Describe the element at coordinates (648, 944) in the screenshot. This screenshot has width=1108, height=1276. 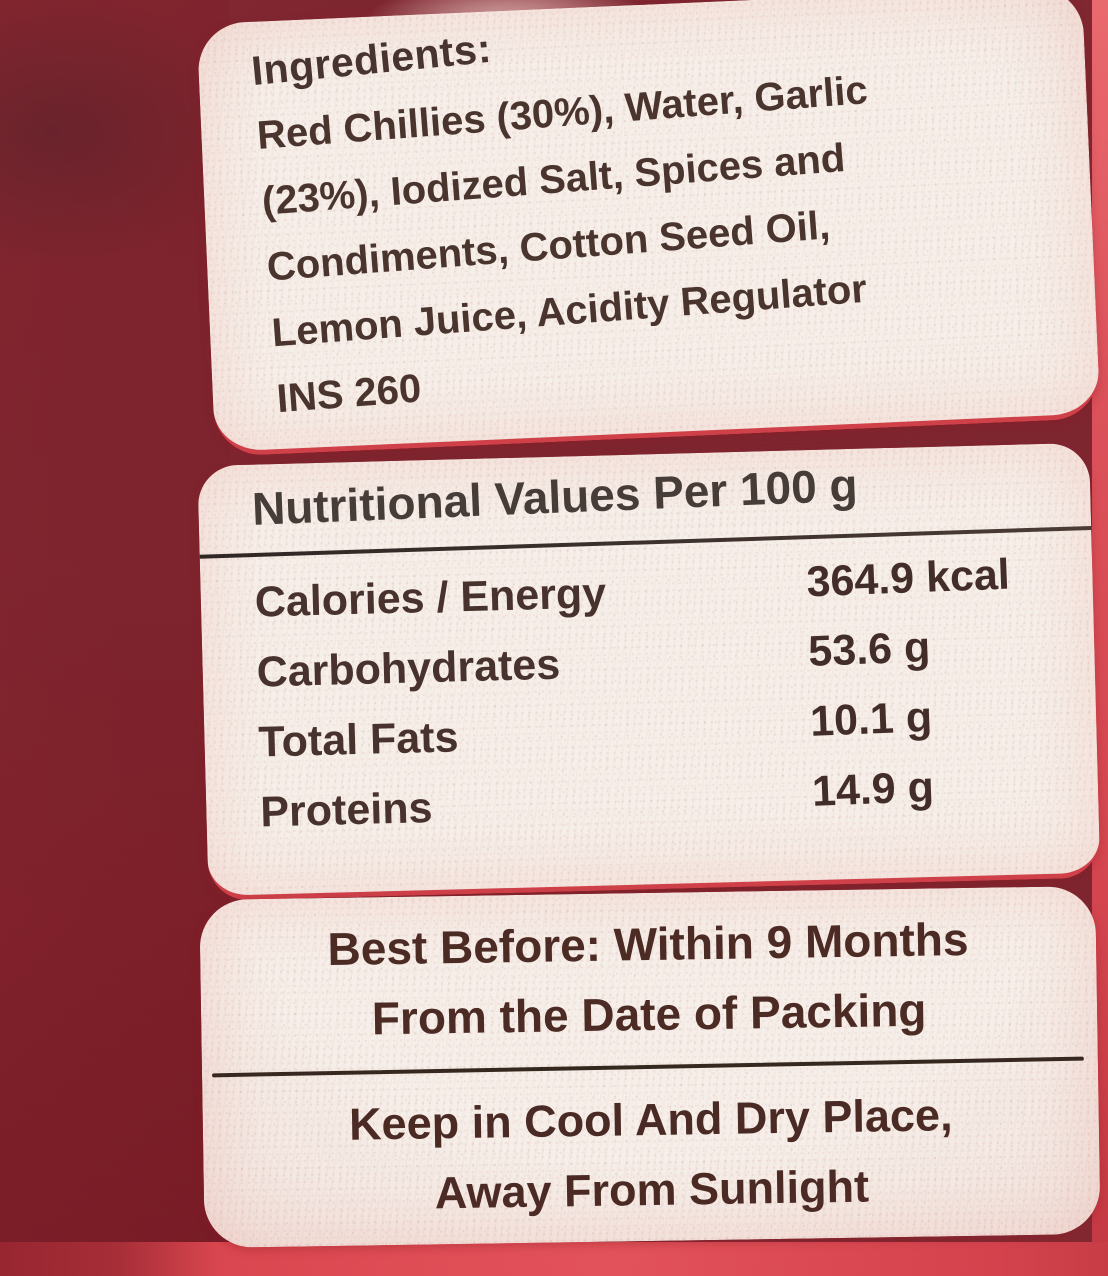
I see `best-before-line: Best Before: Within 9 Months` at that location.